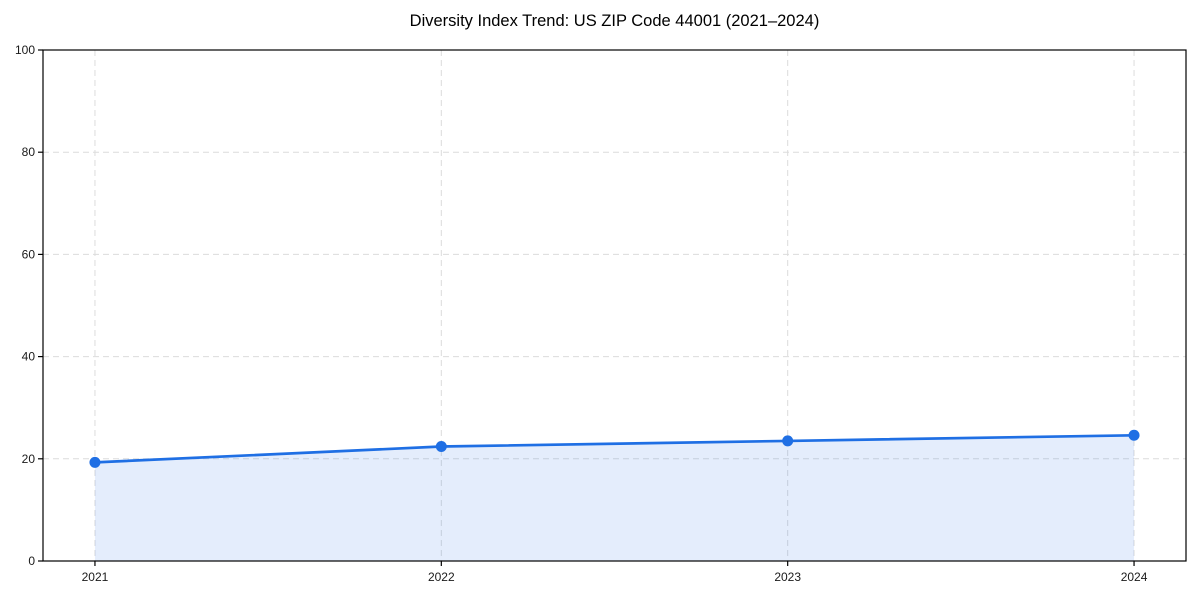 The image size is (1200, 600). I want to click on trend-polyline, so click(614, 448).